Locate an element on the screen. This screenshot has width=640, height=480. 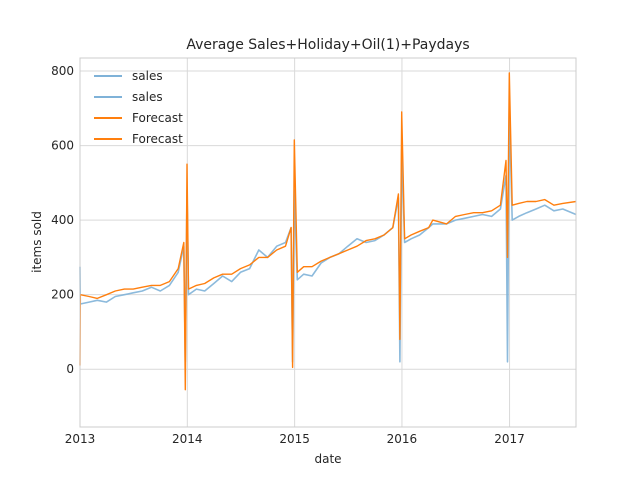
legend-label-forecast-2: Forecast is located at coordinates (157, 139).